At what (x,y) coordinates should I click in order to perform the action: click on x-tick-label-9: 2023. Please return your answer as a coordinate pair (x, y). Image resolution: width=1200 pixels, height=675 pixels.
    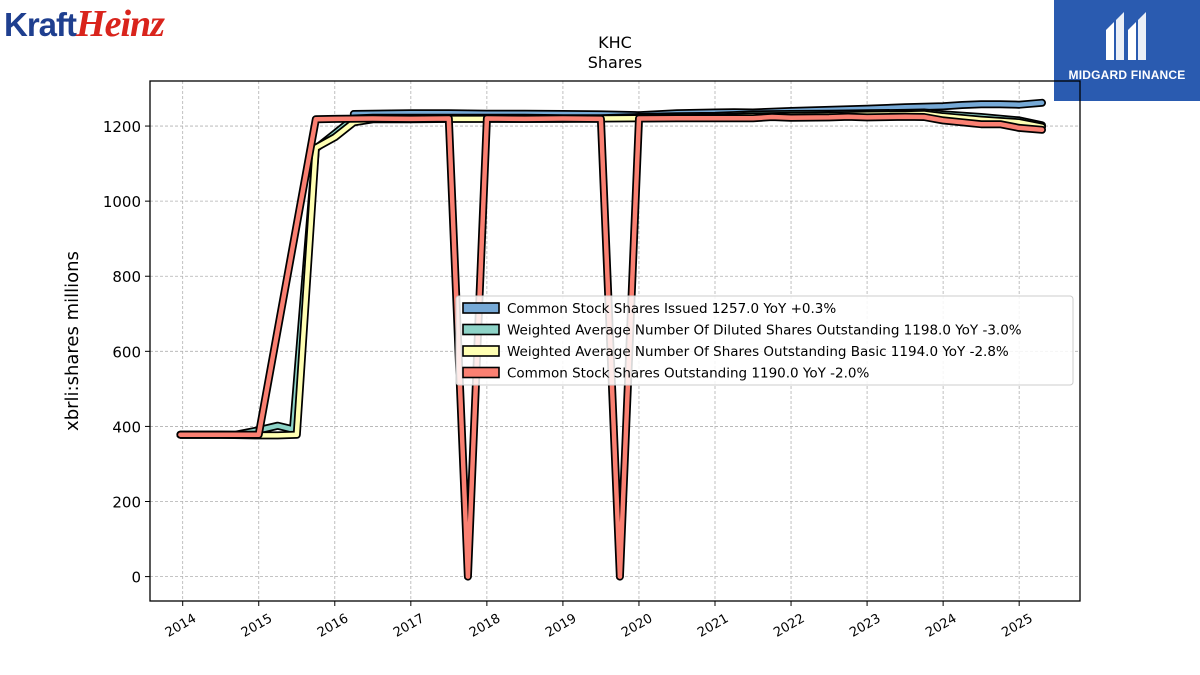
    Looking at the image, I should click on (865, 626).